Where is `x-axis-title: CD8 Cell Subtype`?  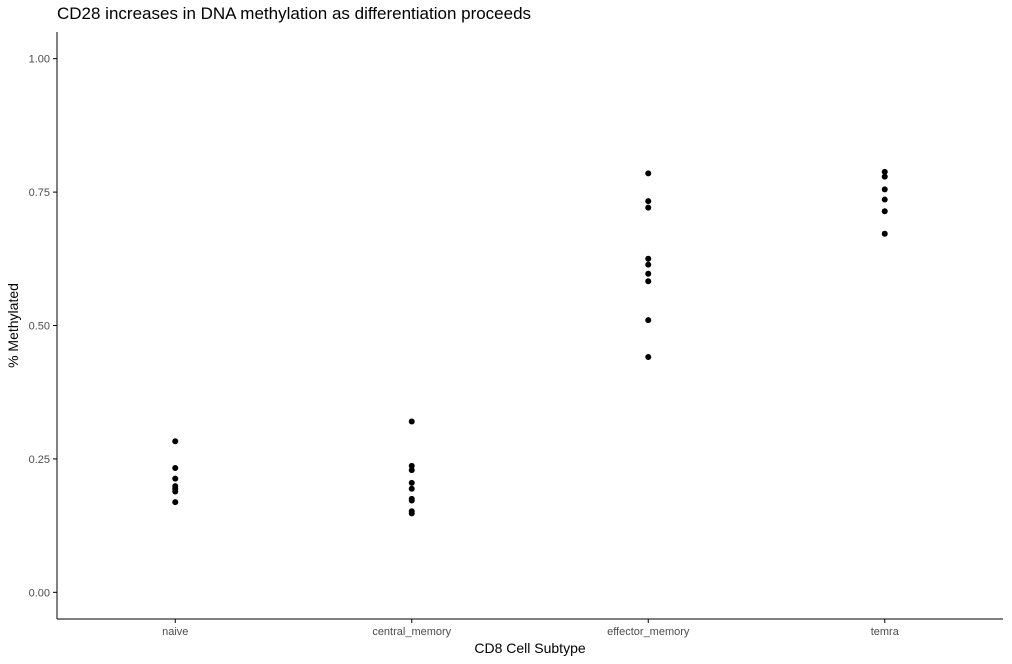
x-axis-title: CD8 Cell Subtype is located at coordinates (529, 648).